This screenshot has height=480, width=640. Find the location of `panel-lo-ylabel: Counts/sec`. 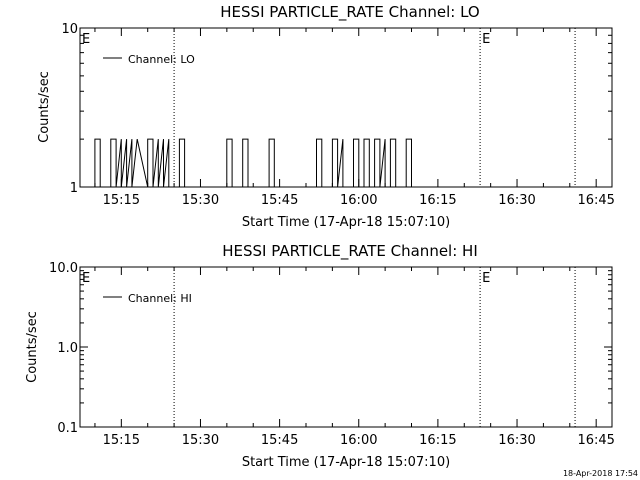

panel-lo-ylabel: Counts/sec is located at coordinates (44, 107).